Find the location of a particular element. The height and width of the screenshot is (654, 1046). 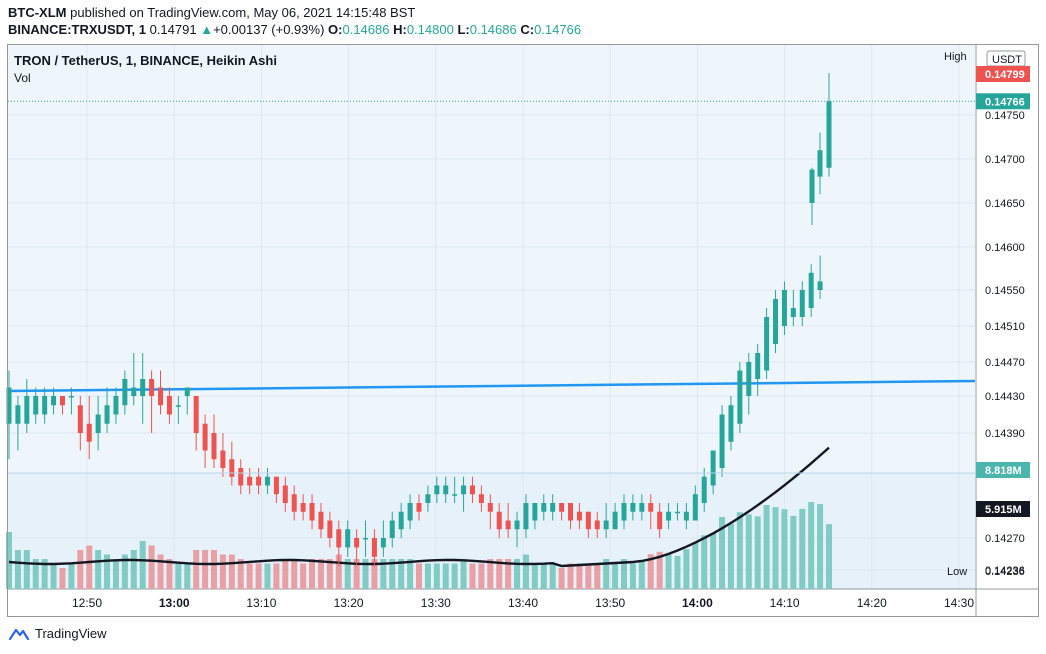

open-value: 0.14686 is located at coordinates (366, 29).